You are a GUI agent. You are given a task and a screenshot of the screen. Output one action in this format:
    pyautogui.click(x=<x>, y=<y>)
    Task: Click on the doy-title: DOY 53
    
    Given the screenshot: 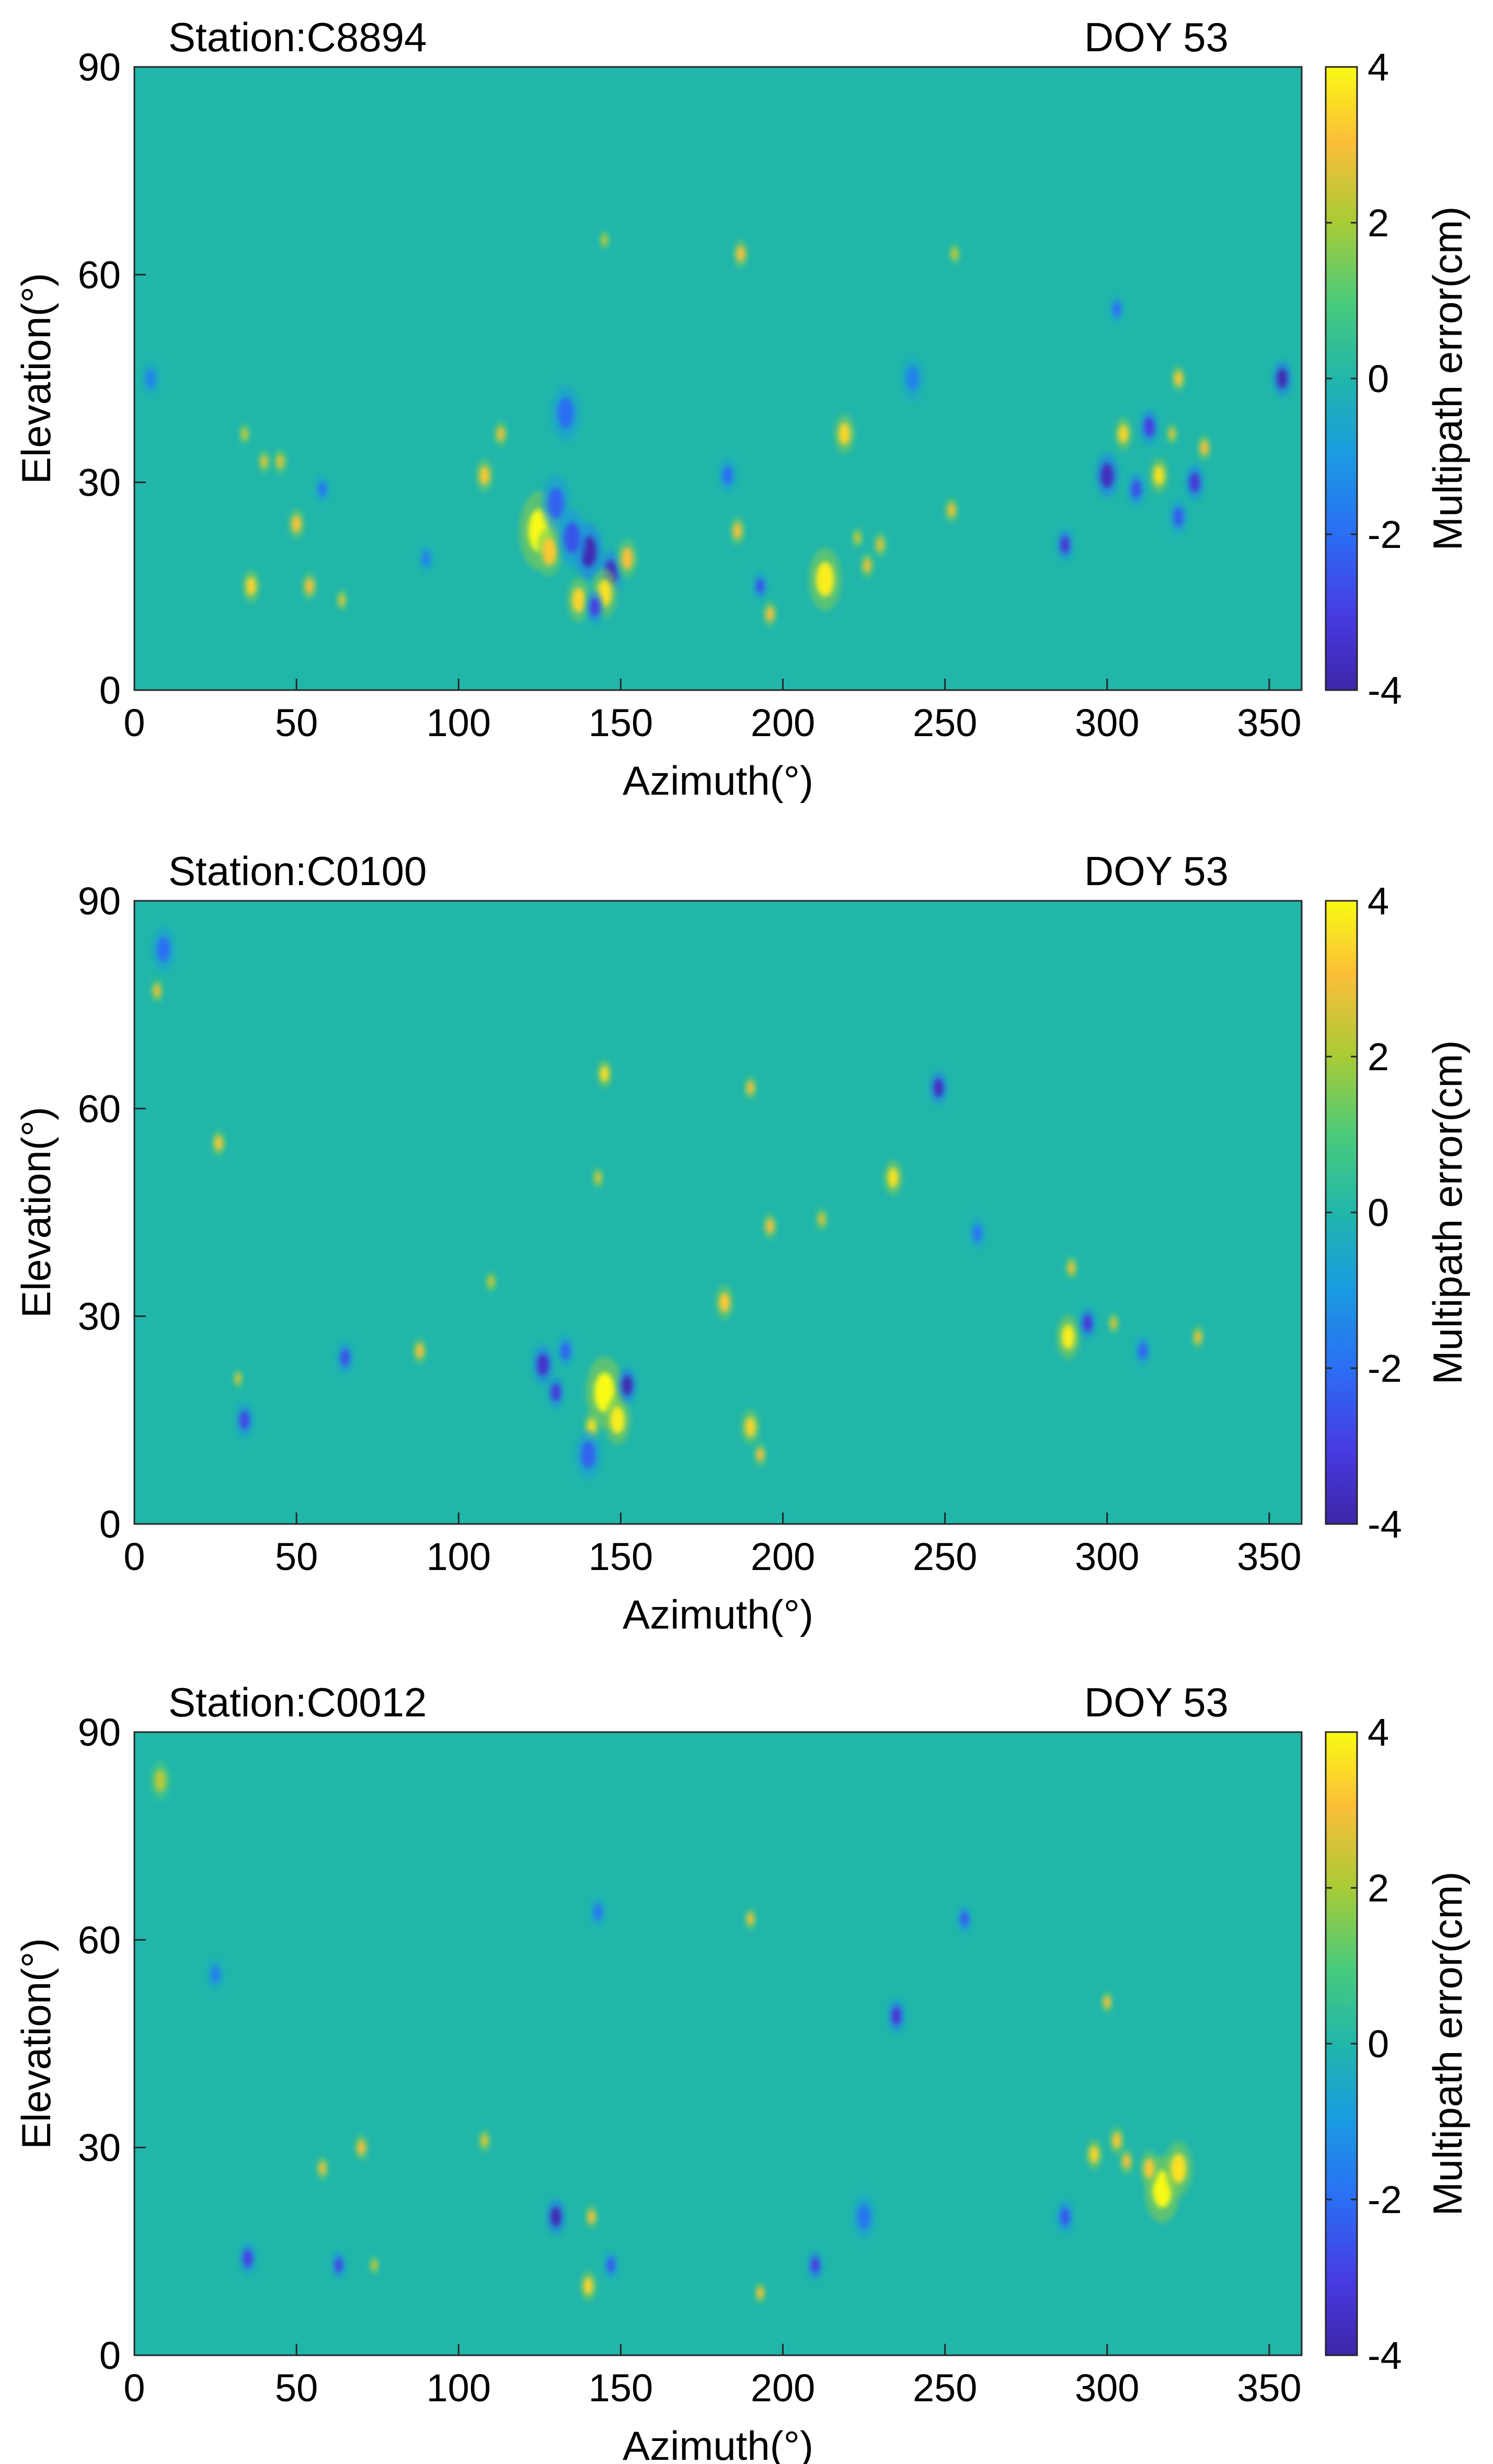 What is the action you would take?
    pyautogui.click(x=1156, y=37)
    